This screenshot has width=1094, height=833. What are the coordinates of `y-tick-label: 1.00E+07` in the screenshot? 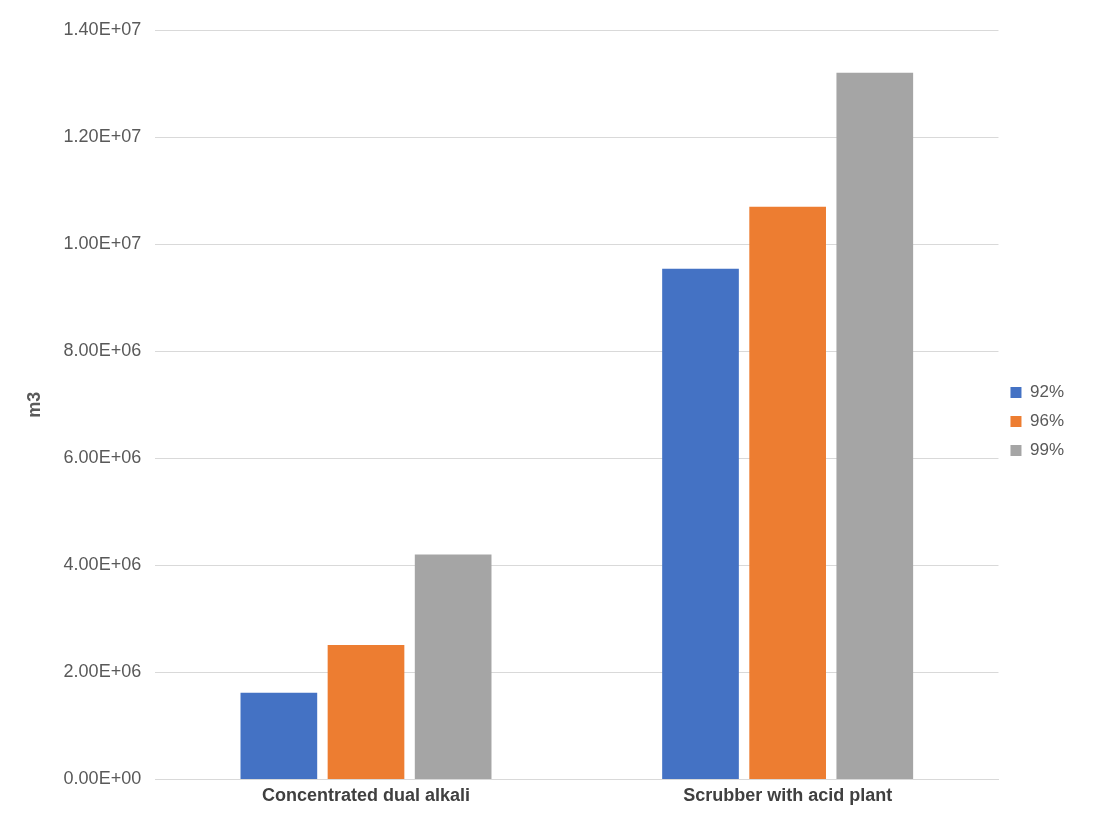 It's located at (102, 243).